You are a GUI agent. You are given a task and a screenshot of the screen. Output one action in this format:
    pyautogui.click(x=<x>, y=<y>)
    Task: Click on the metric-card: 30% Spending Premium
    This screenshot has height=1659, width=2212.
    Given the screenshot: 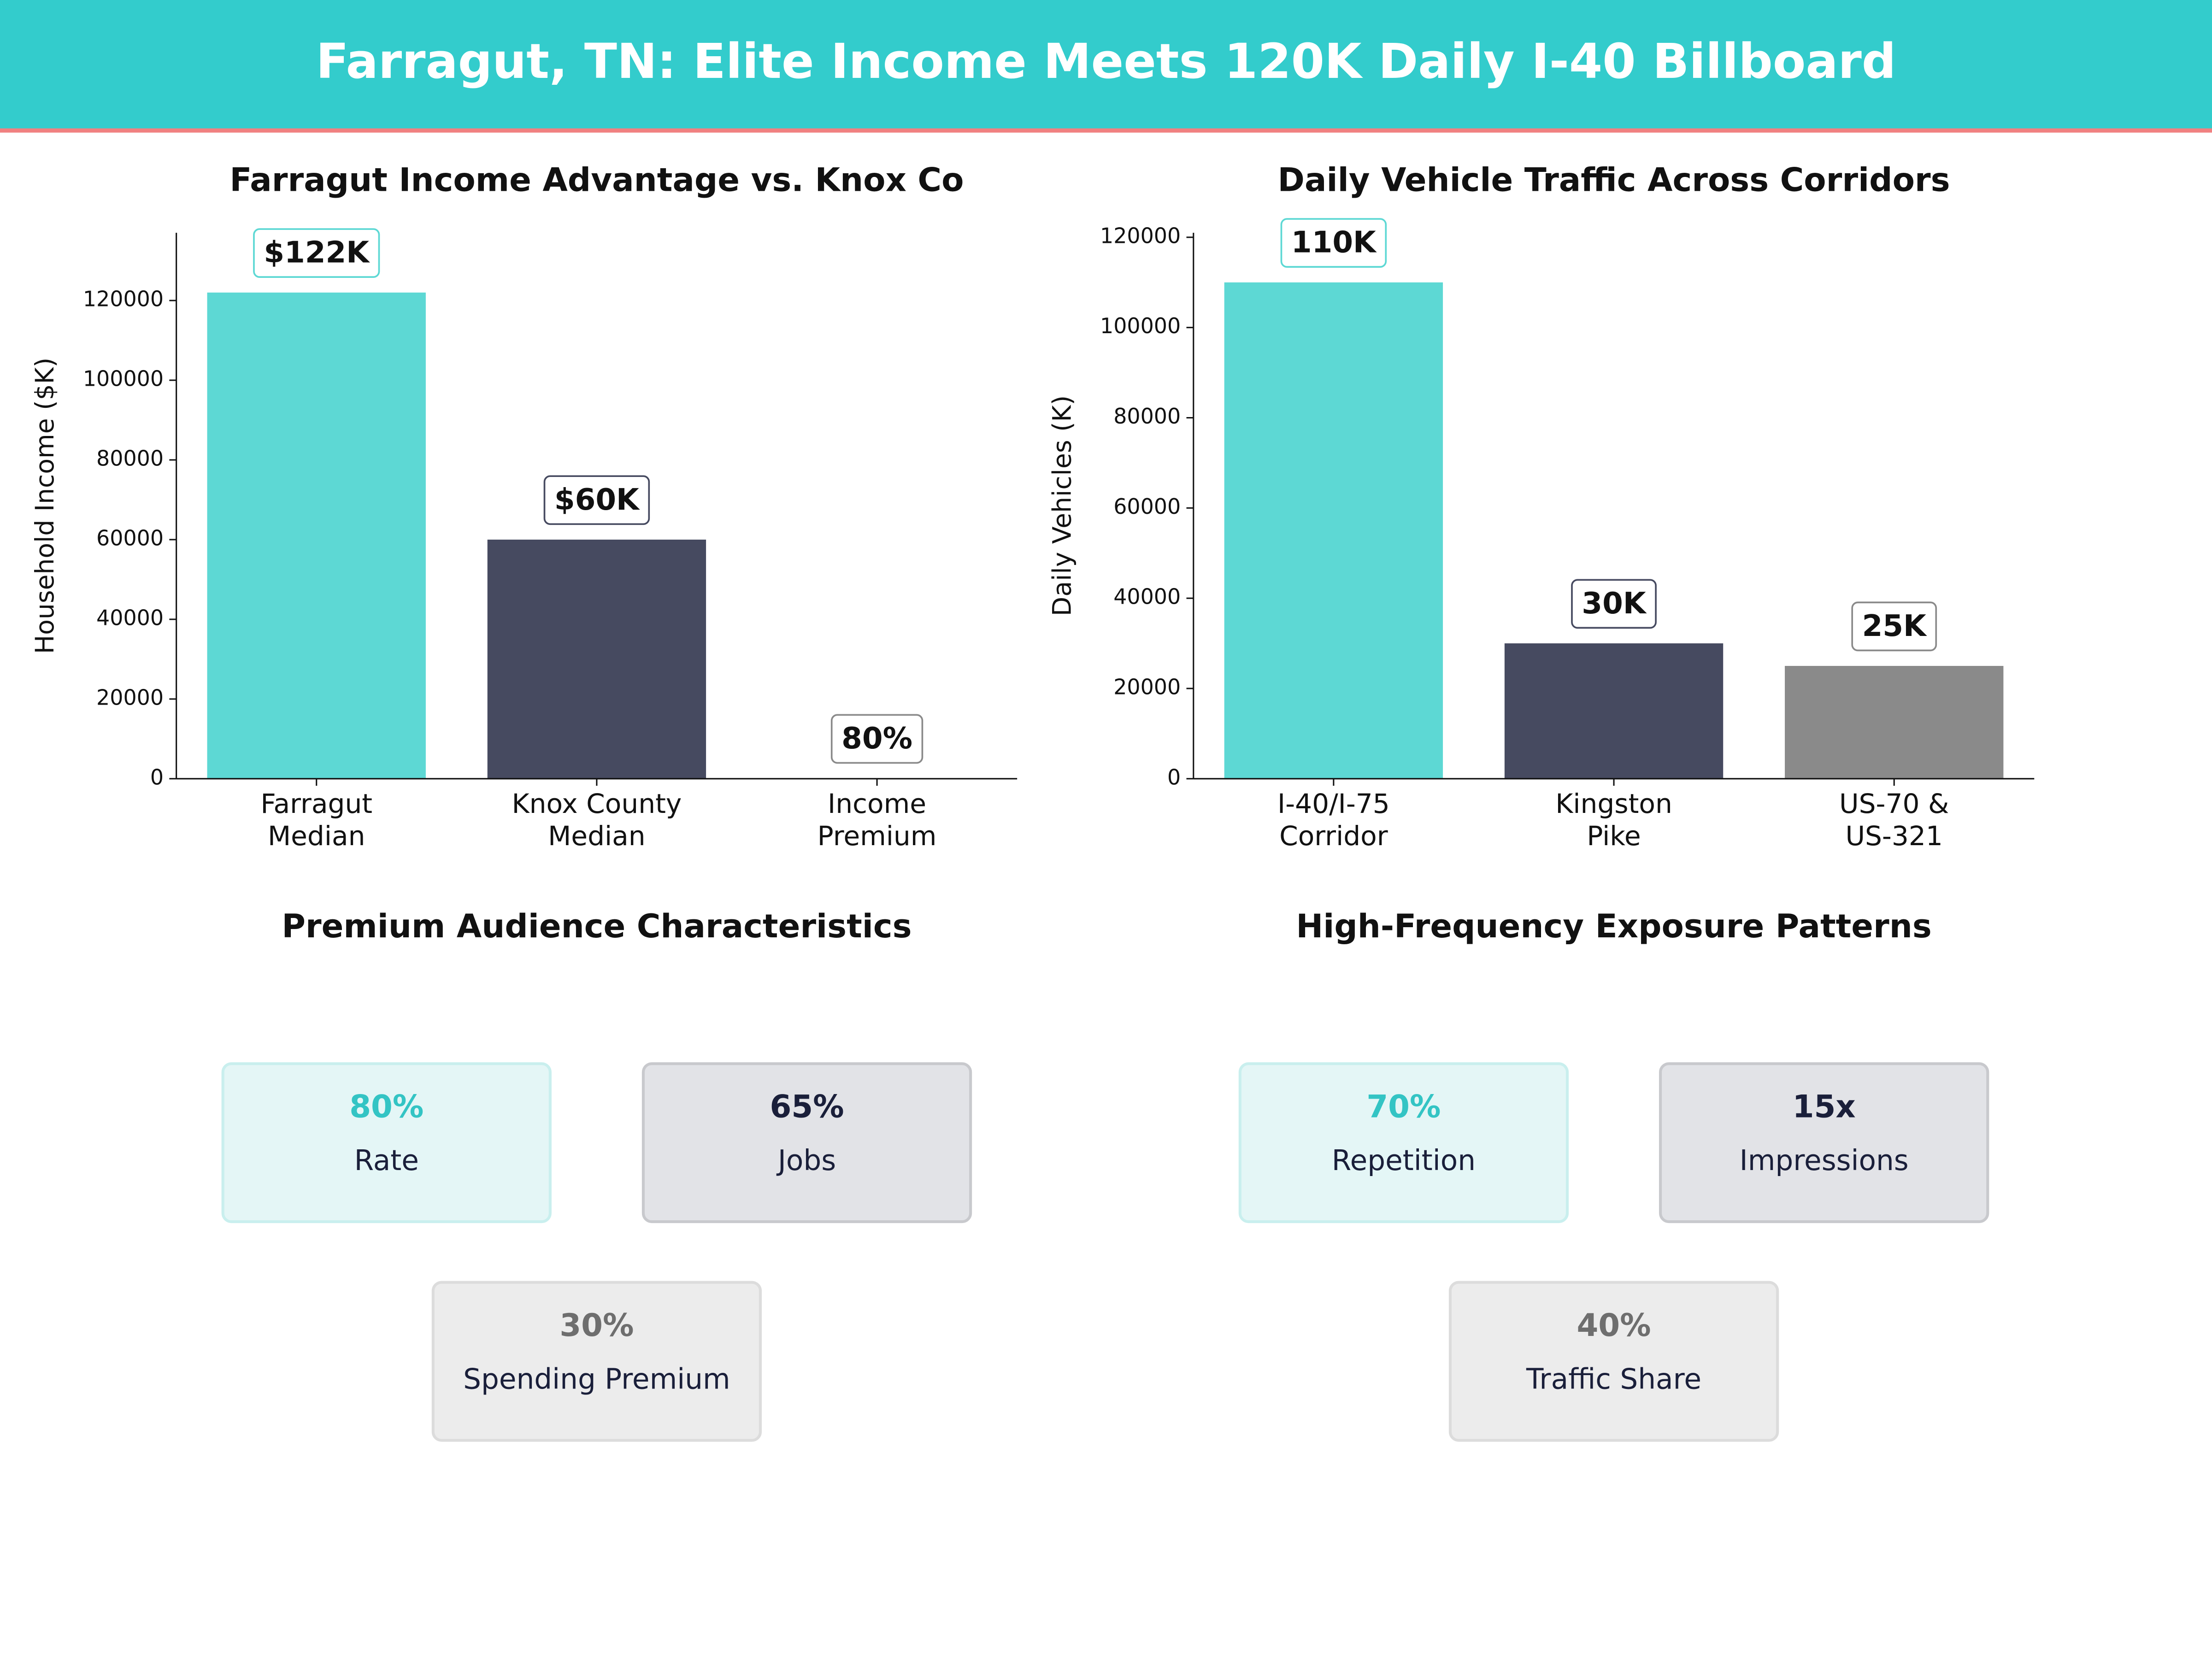 What is the action you would take?
    pyautogui.click(x=596, y=1361)
    